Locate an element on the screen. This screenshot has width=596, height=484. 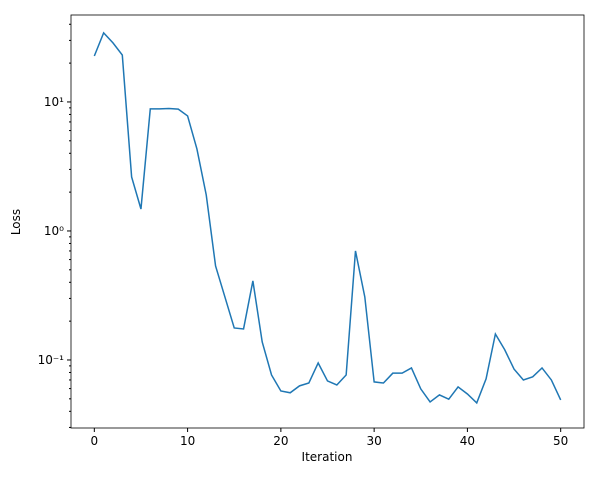
x-tick-label: 30 is located at coordinates (373, 441).